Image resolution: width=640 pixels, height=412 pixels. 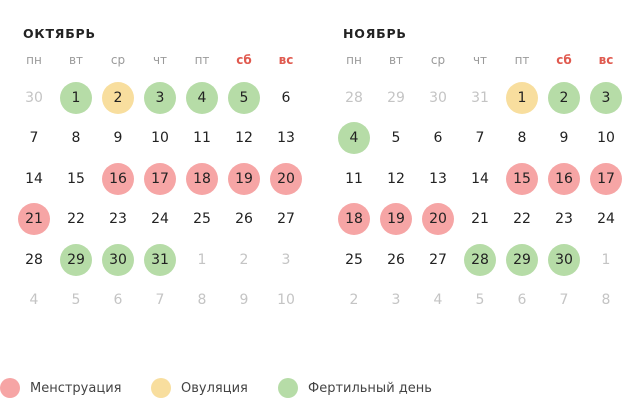 What do you see at coordinates (161, 388) in the screenshot?
I see `ovulation-dot-icon` at bounding box center [161, 388].